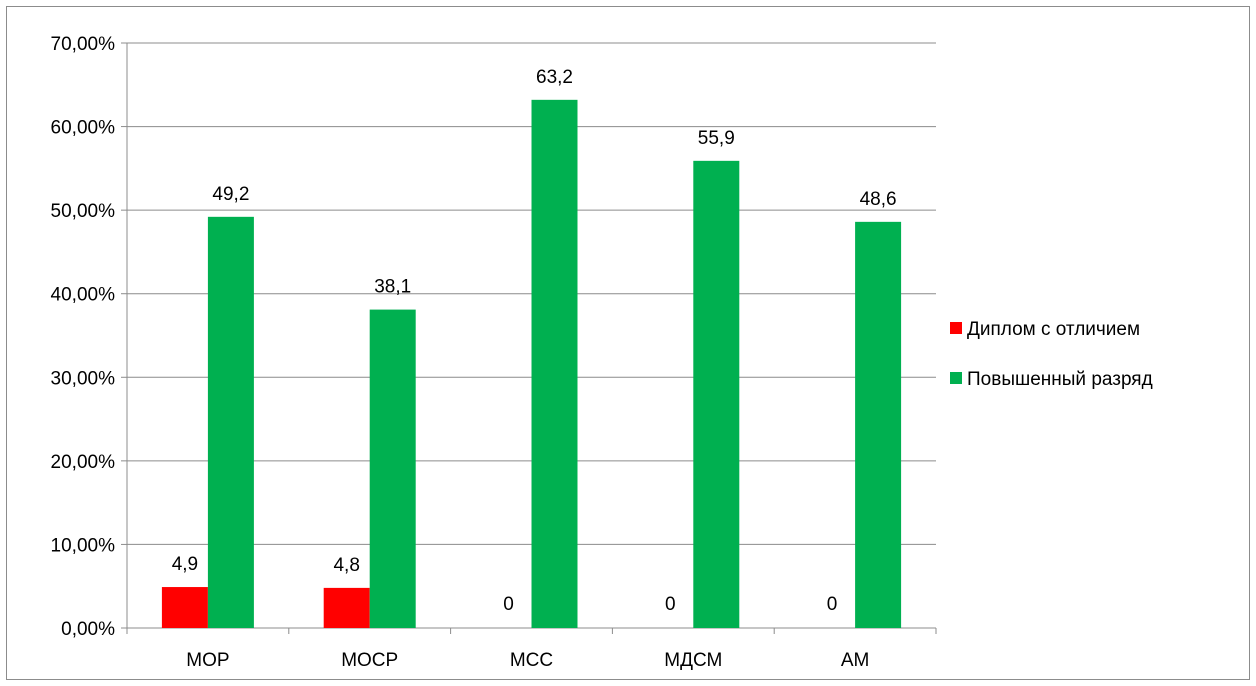 The width and height of the screenshot is (1256, 686). What do you see at coordinates (1060, 379) in the screenshot?
I see `legend-label: Повышенный разряд` at bounding box center [1060, 379].